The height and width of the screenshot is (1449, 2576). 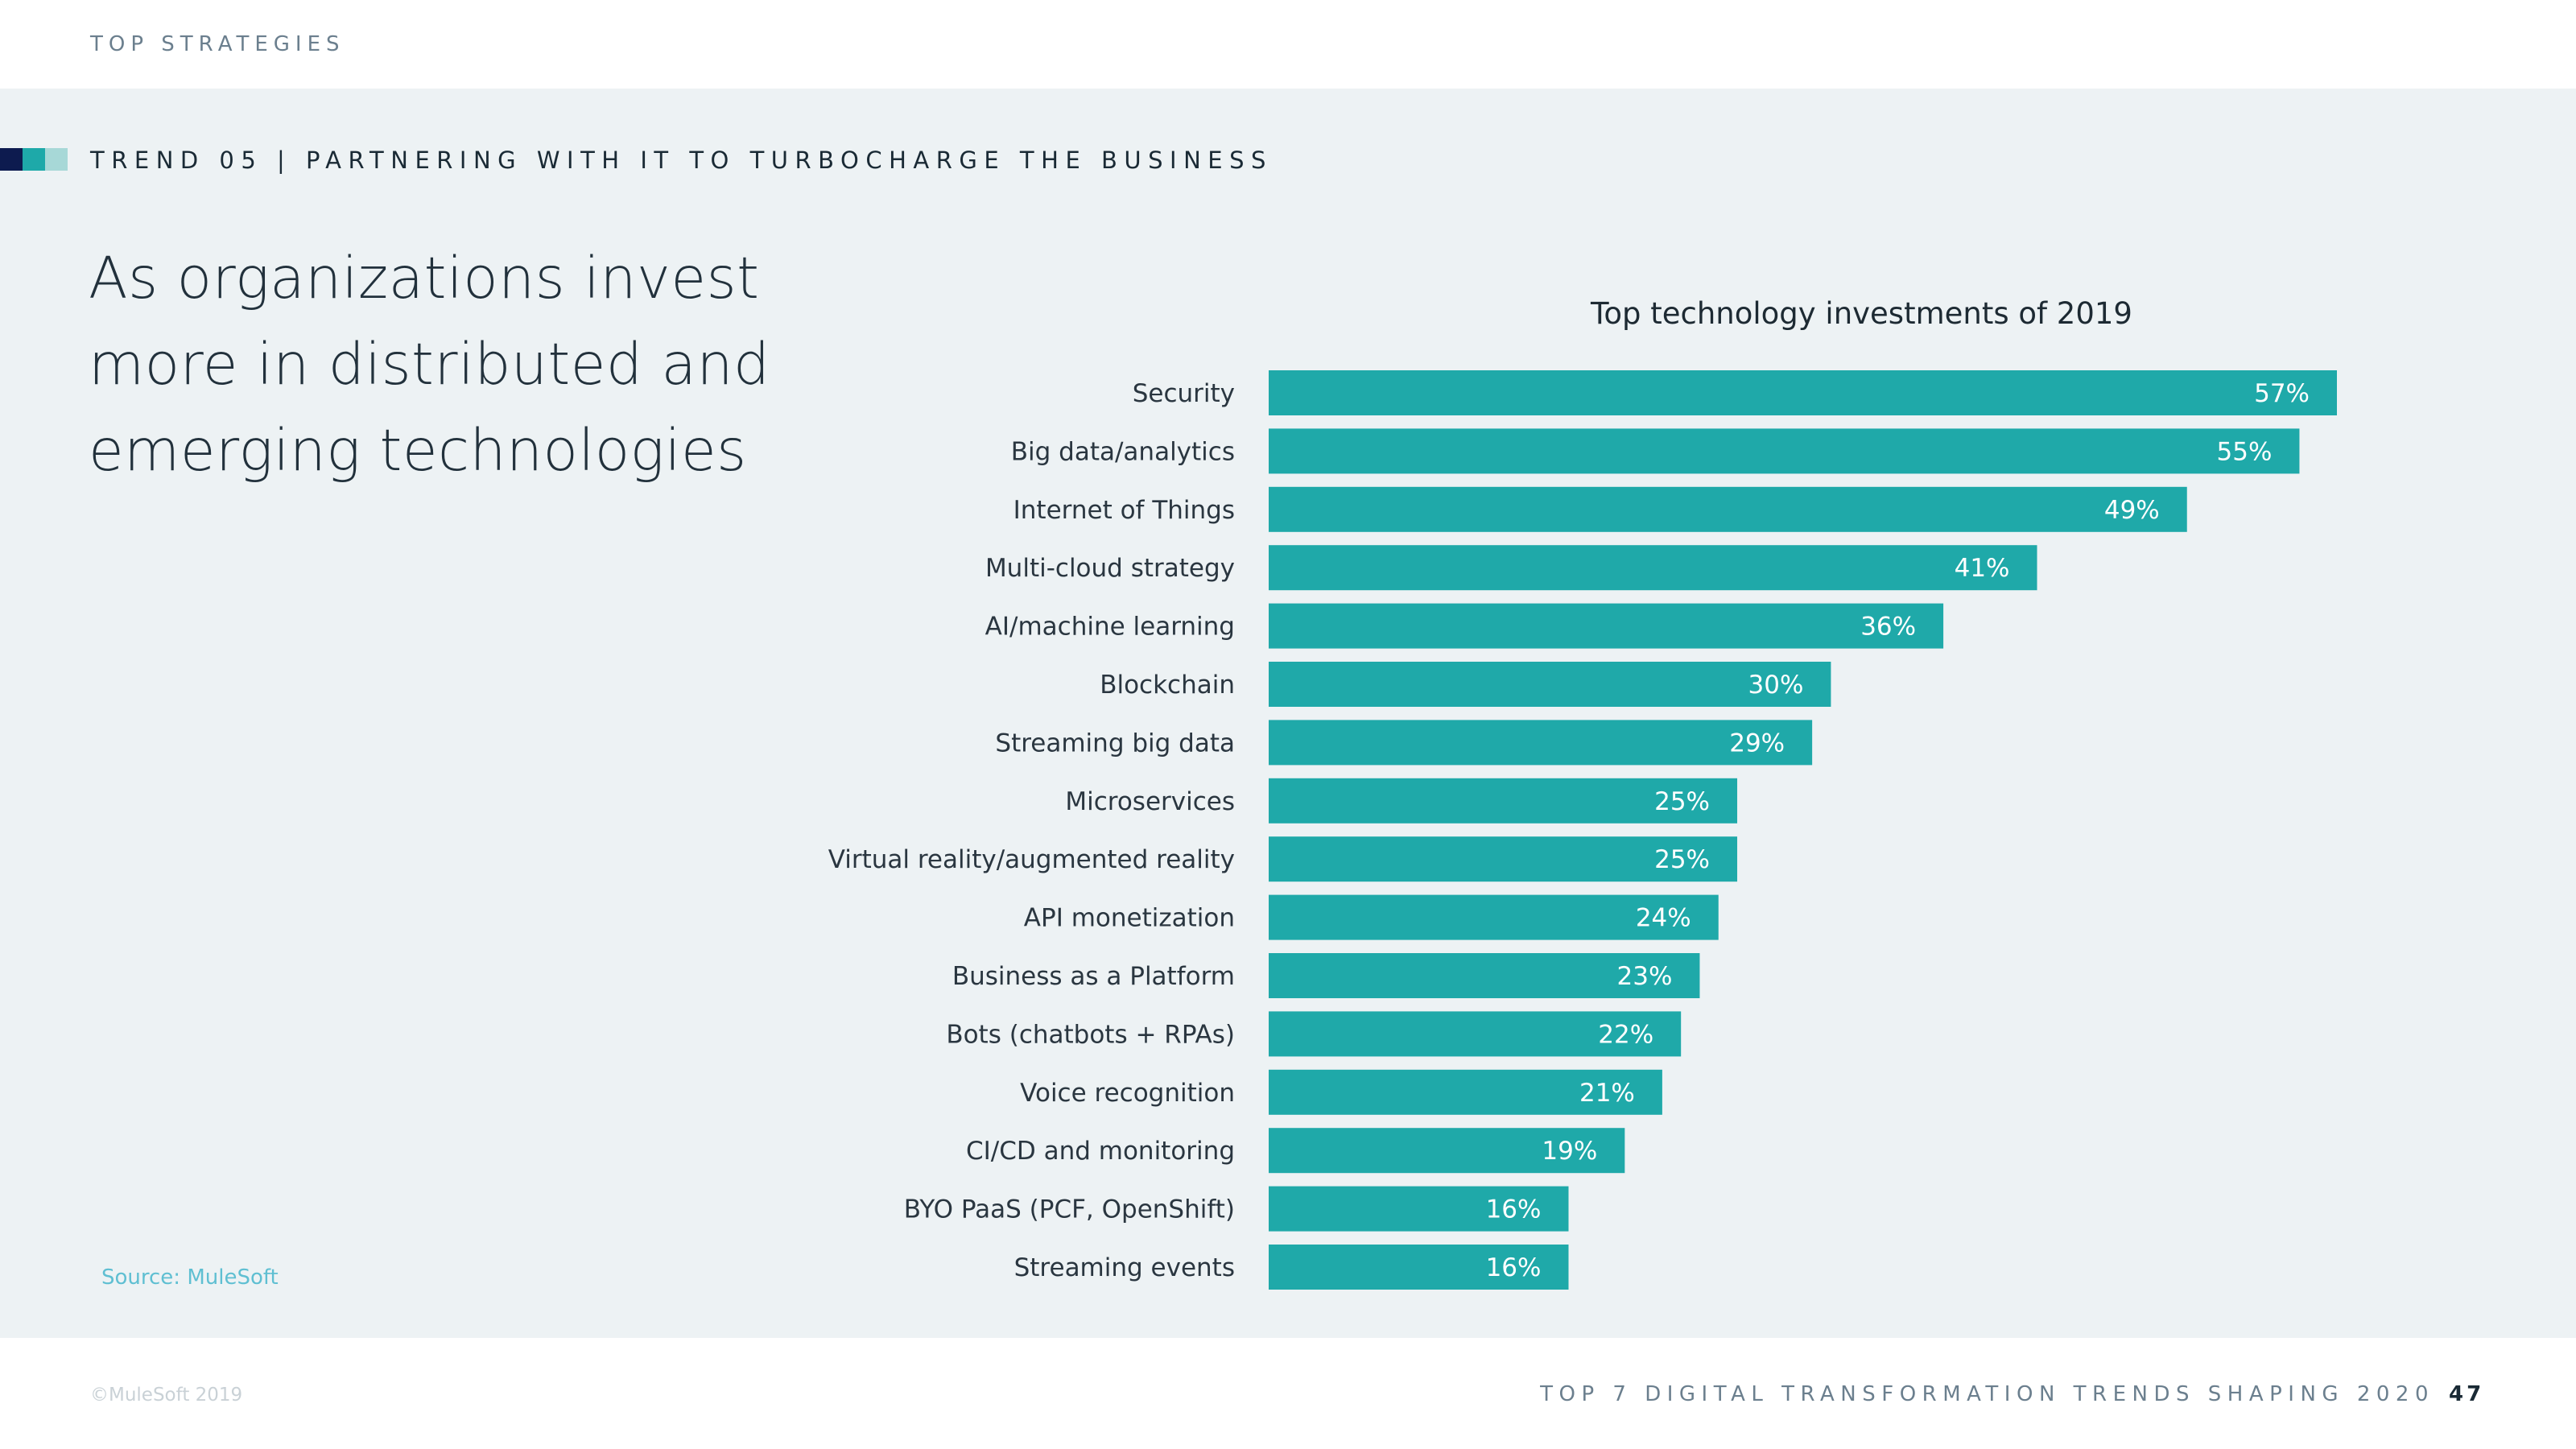 I want to click on headline-line-1: As organizations invest, so click(x=424, y=278).